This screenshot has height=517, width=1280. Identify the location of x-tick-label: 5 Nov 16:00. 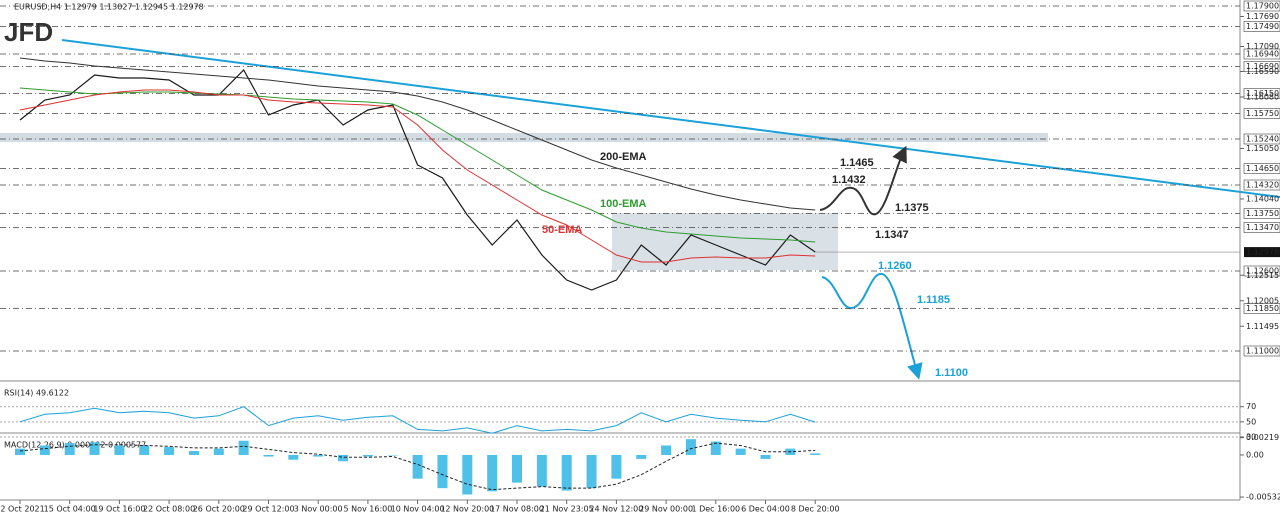
(367, 509).